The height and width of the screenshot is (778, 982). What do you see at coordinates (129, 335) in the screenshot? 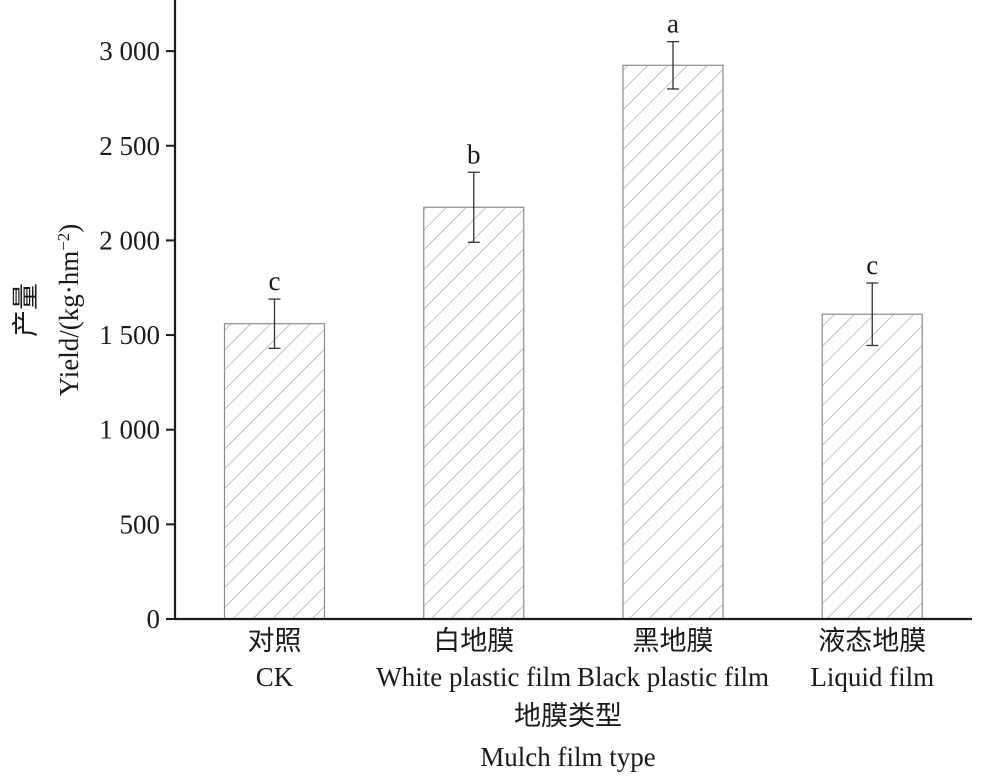
I see `y-tick-label: 1 500` at bounding box center [129, 335].